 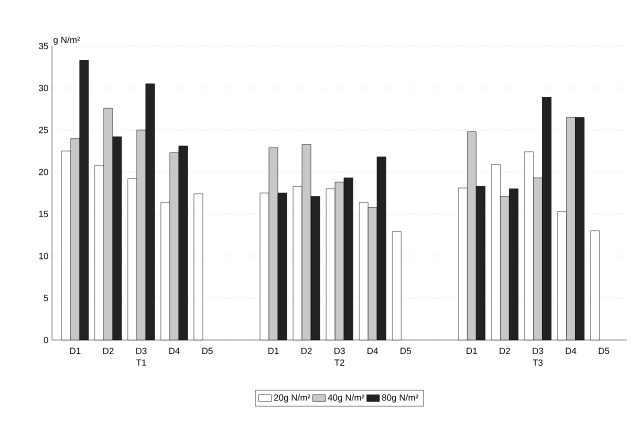 I want to click on y-tick-label: 15, so click(x=43, y=214).